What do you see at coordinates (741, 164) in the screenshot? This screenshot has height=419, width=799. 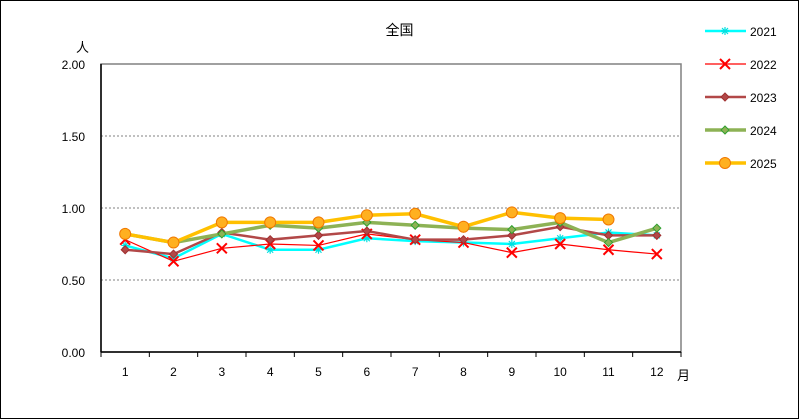 I see `legend-item-2025: 2025` at bounding box center [741, 164].